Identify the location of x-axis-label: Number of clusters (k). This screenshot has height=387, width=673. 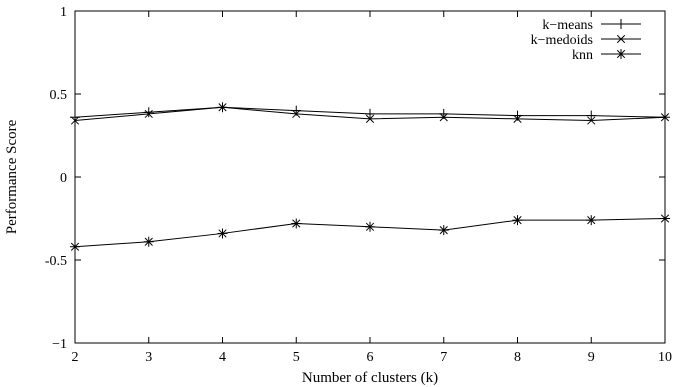
(370, 378).